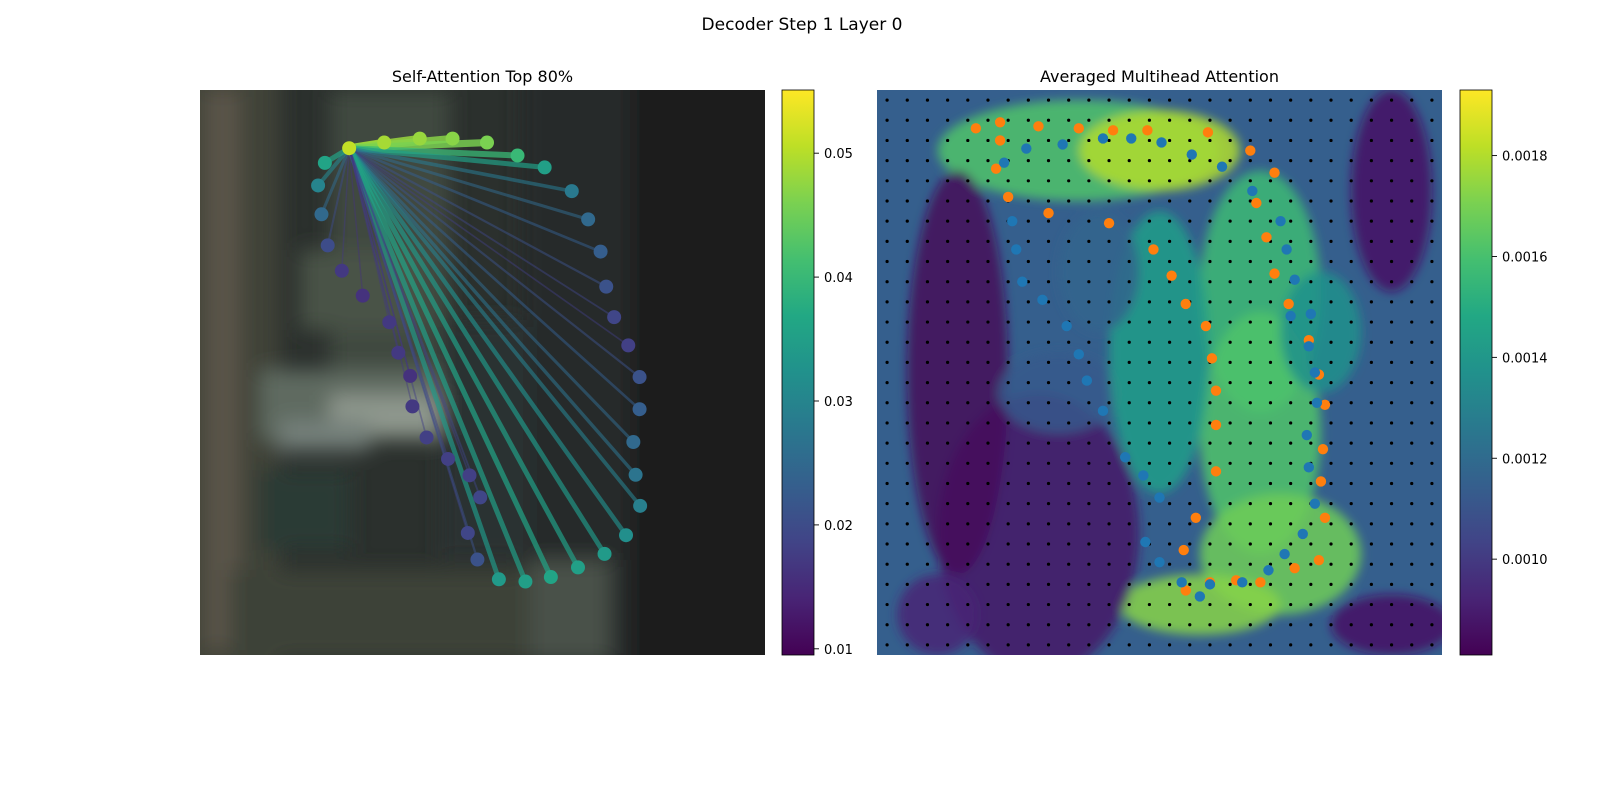 This screenshot has width=1600, height=800. I want to click on attention-connections, so click(479, 359).